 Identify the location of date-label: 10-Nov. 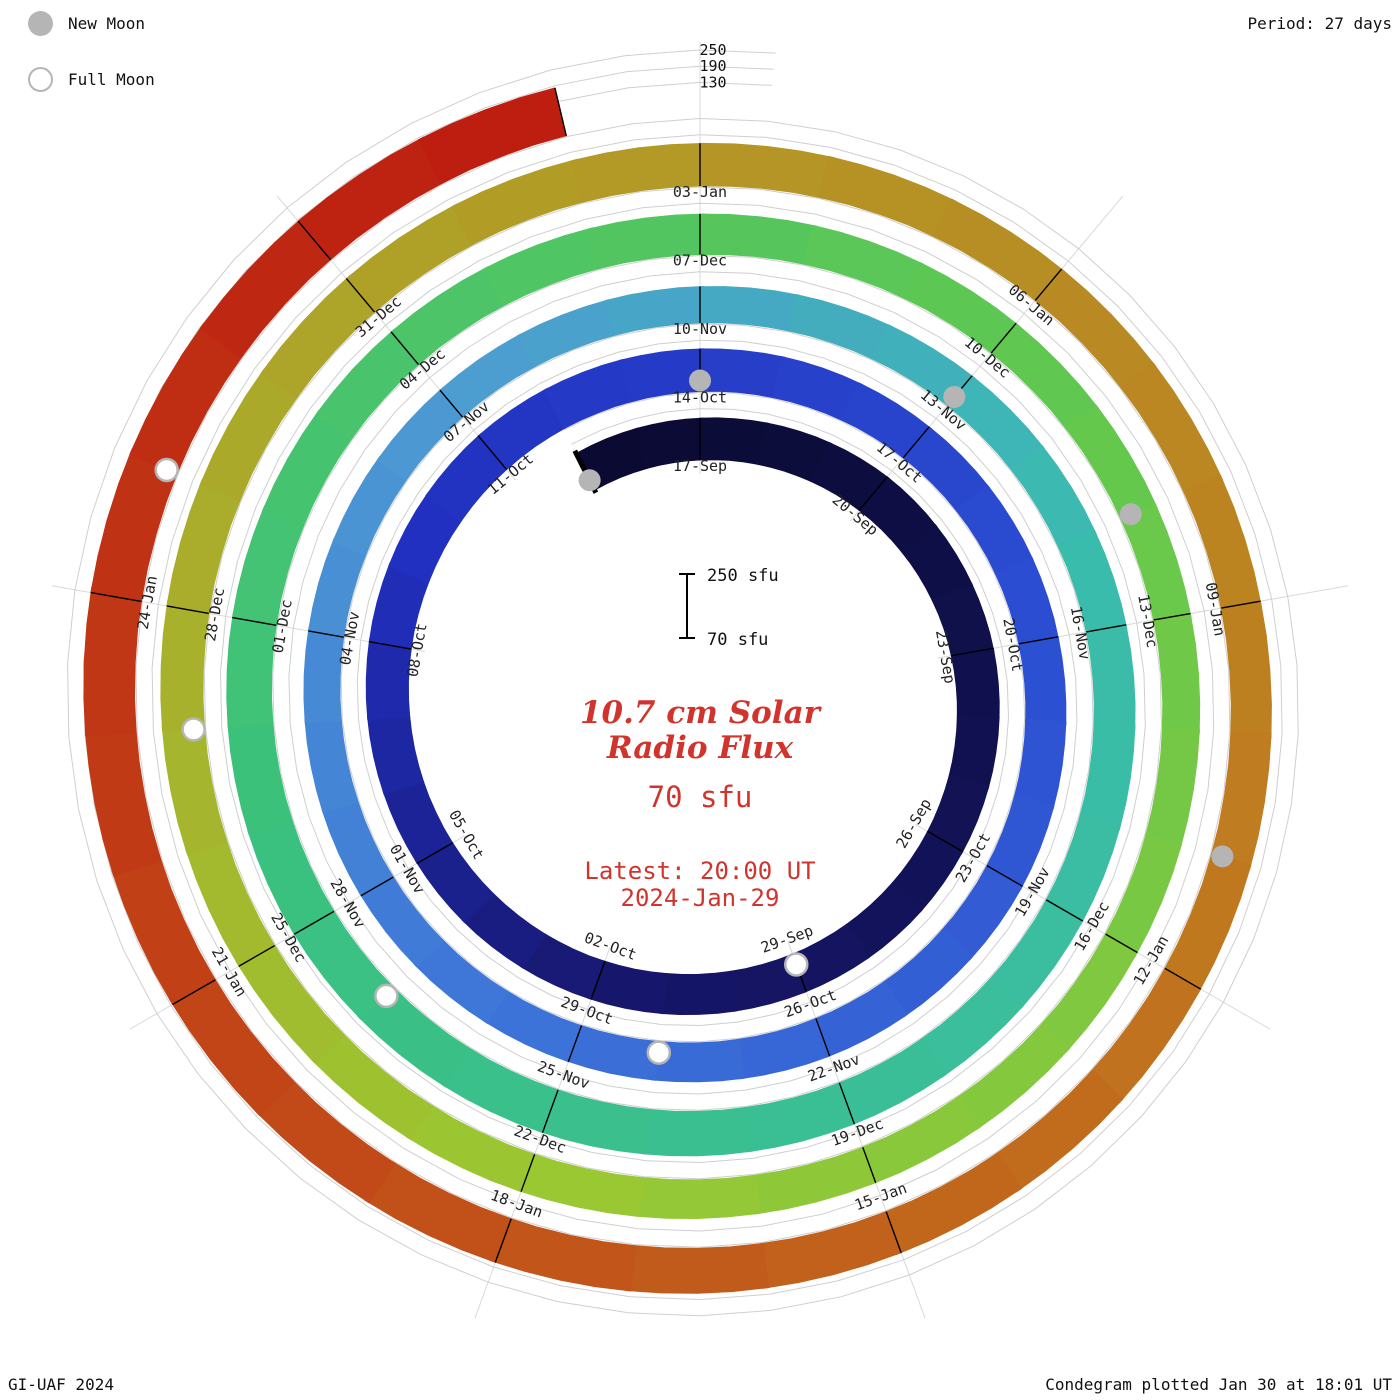
(700, 329).